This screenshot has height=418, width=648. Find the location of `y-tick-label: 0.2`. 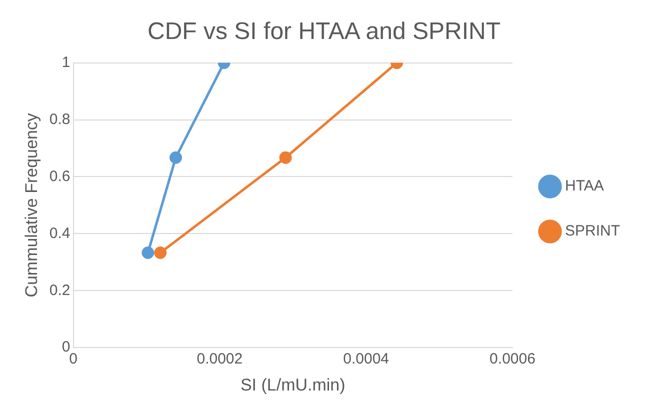

y-tick-label: 0.2 is located at coordinates (59, 290).